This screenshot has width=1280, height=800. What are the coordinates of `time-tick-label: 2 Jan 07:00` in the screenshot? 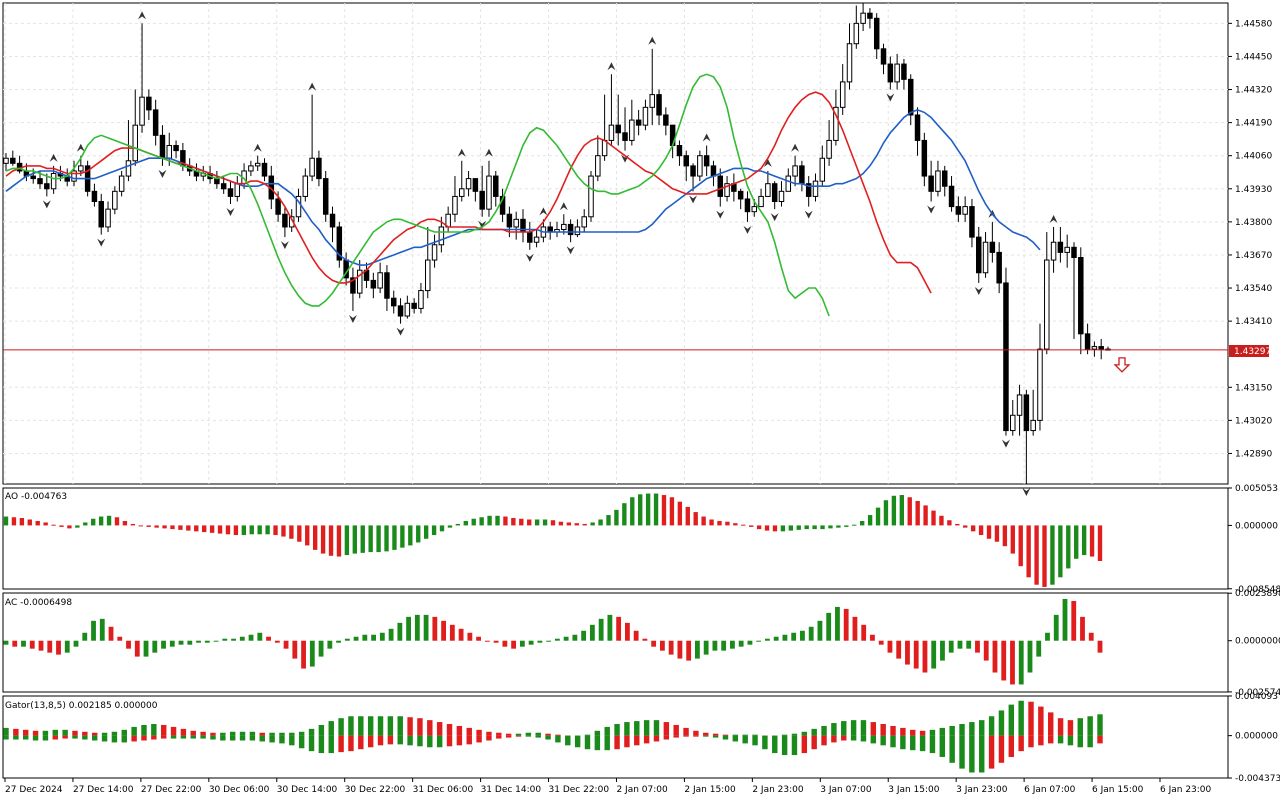 It's located at (642, 790).